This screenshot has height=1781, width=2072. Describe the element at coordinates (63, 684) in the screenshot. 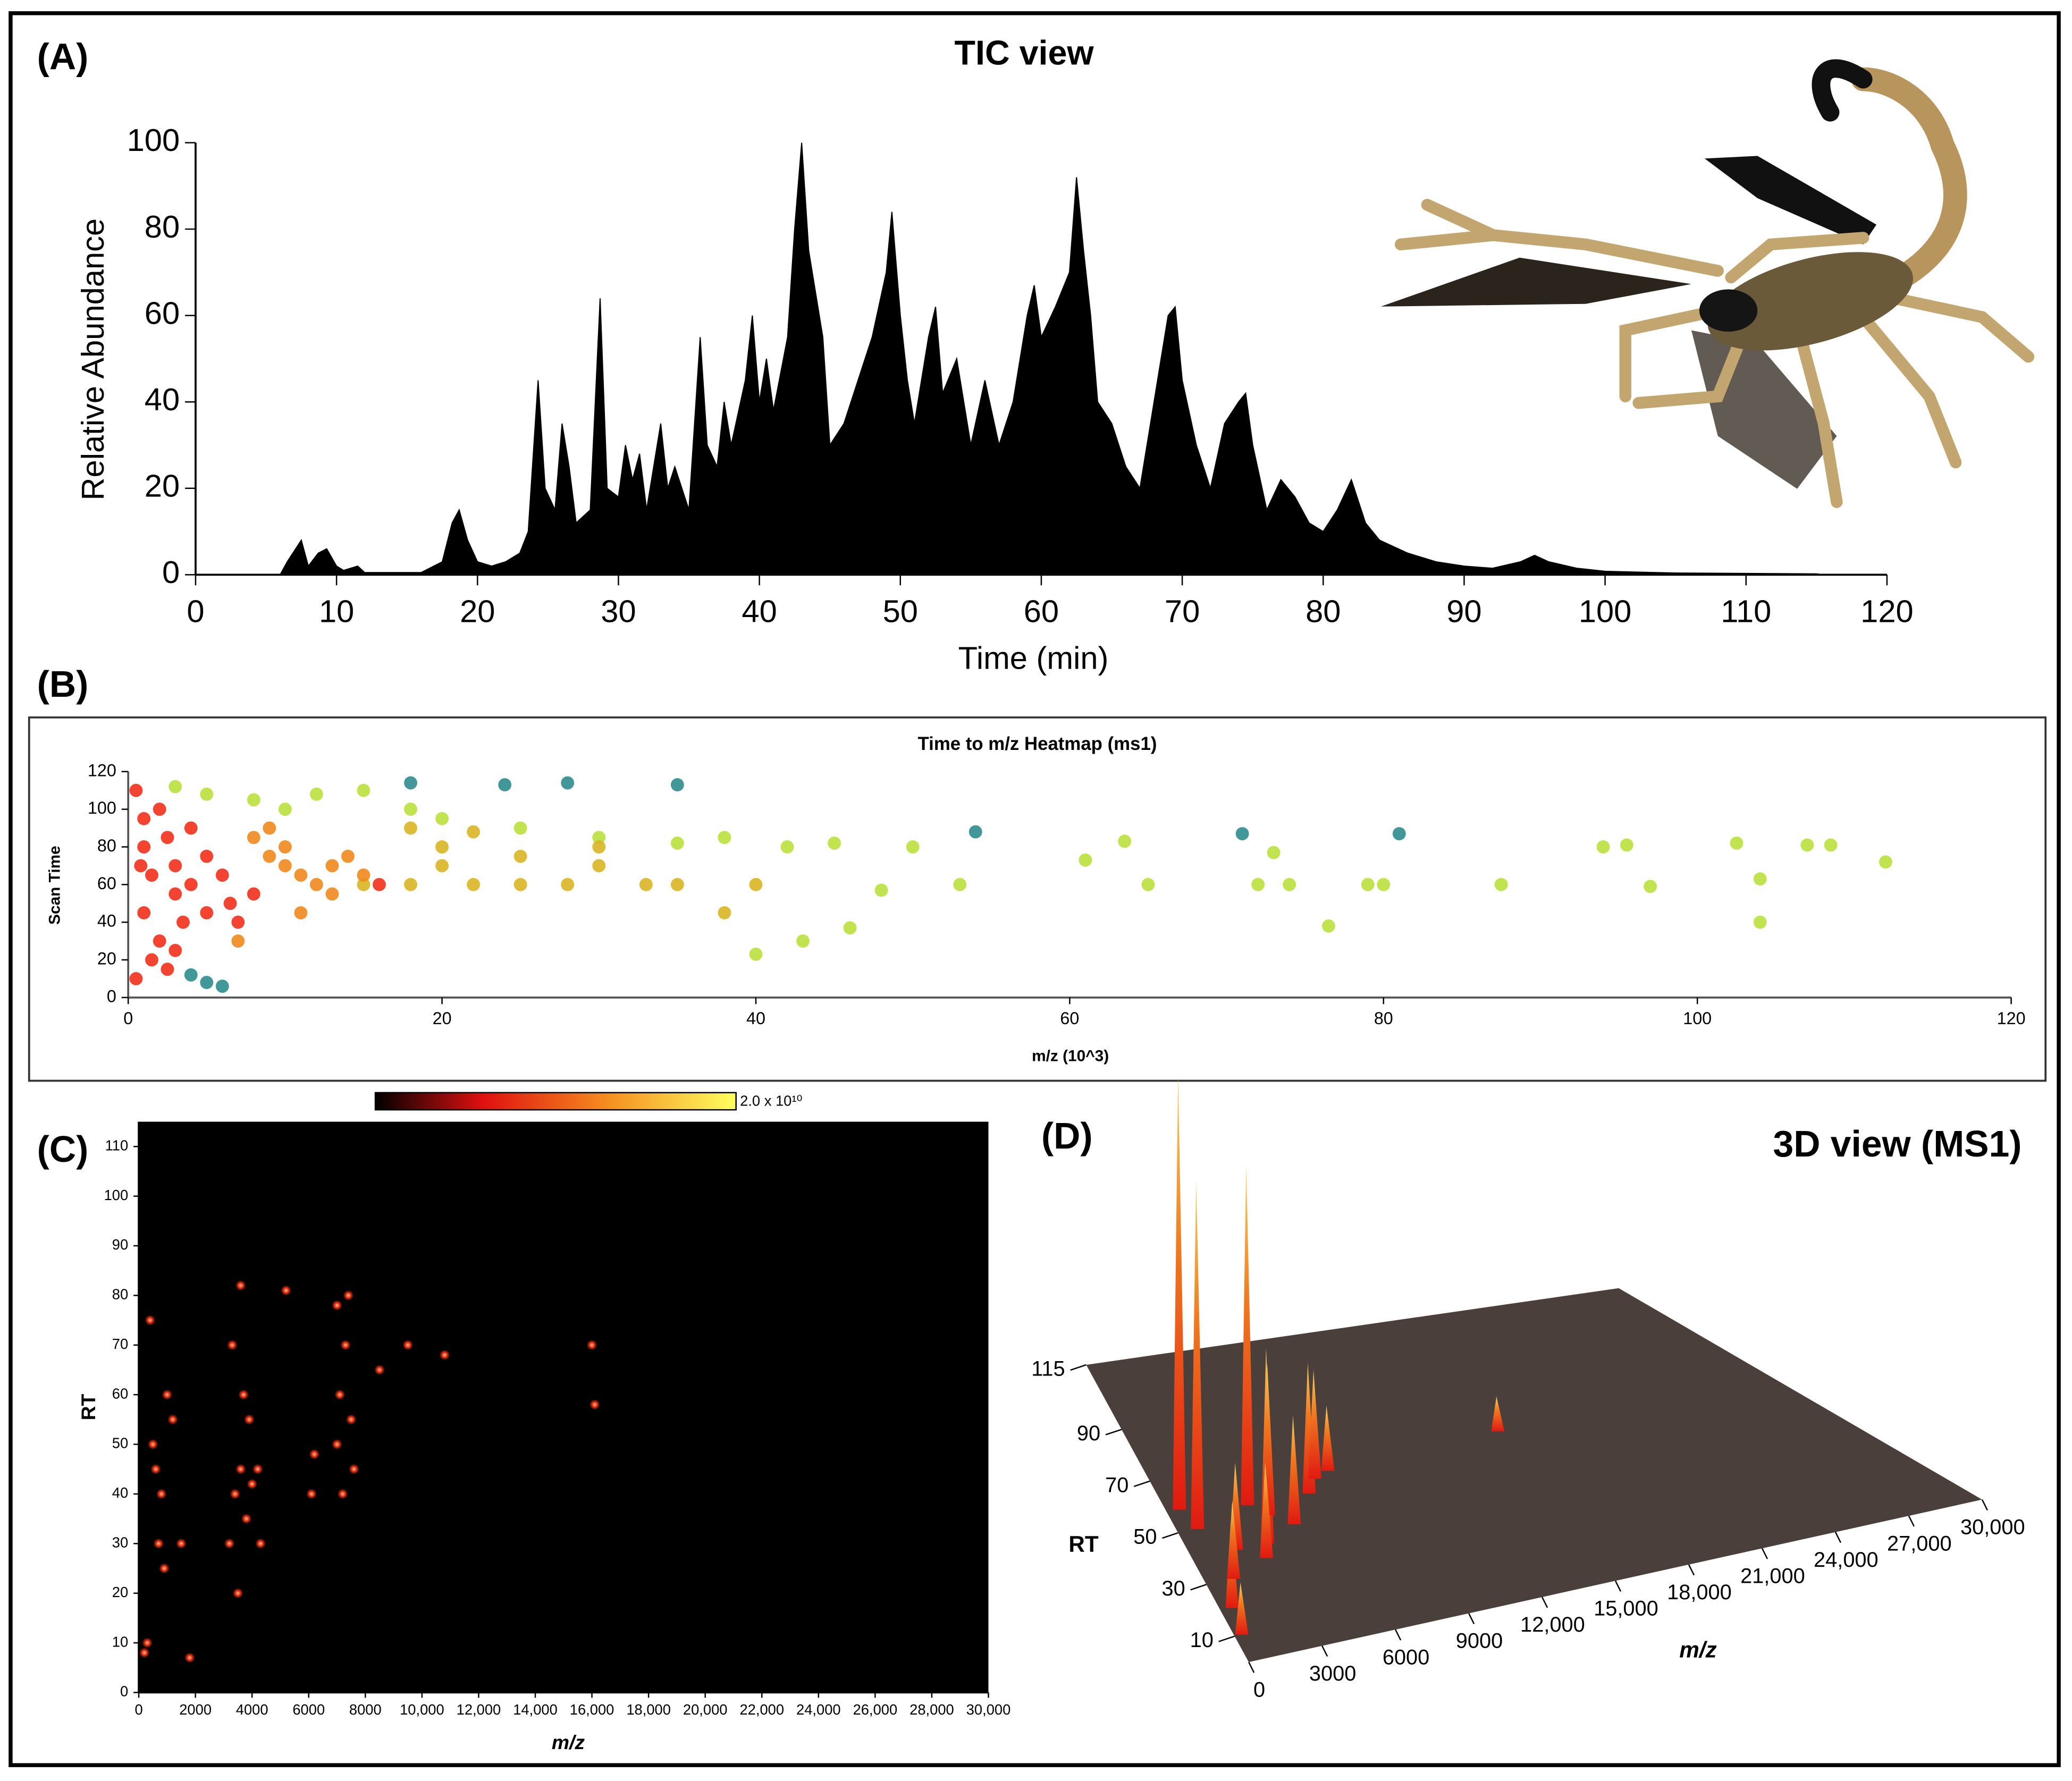

I see `panel-label: (B)` at that location.